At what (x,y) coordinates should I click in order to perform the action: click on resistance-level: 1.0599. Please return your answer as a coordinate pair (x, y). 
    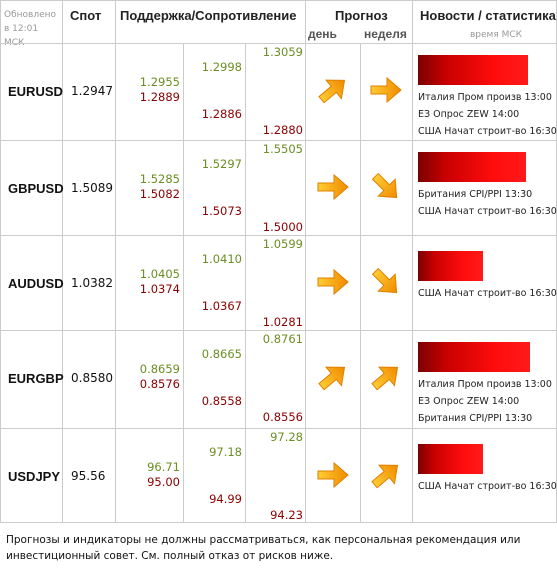
    Looking at the image, I should click on (282, 244).